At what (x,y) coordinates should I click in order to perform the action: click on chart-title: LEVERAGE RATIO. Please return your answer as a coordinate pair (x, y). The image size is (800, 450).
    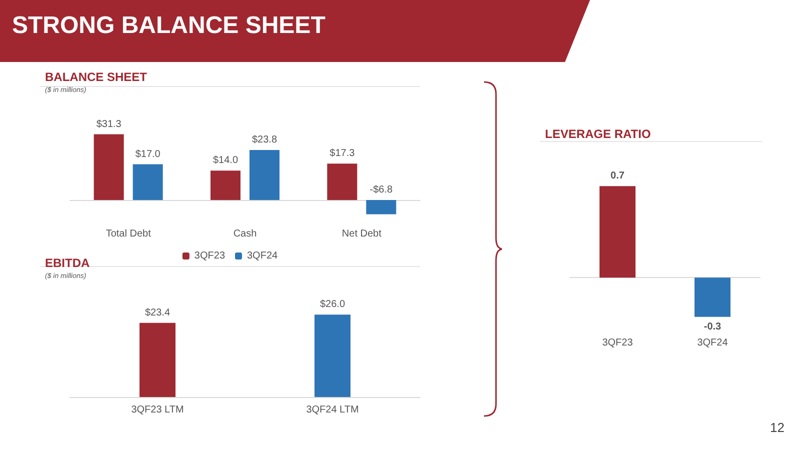
    Looking at the image, I should click on (598, 134).